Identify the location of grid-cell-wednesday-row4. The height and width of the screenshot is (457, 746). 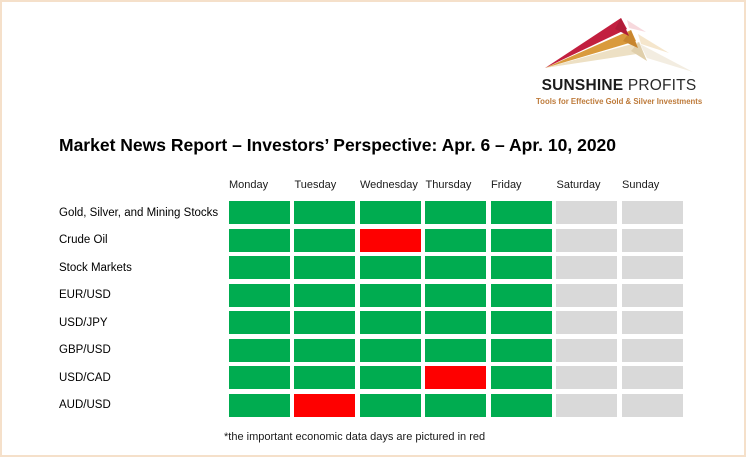
(390, 295).